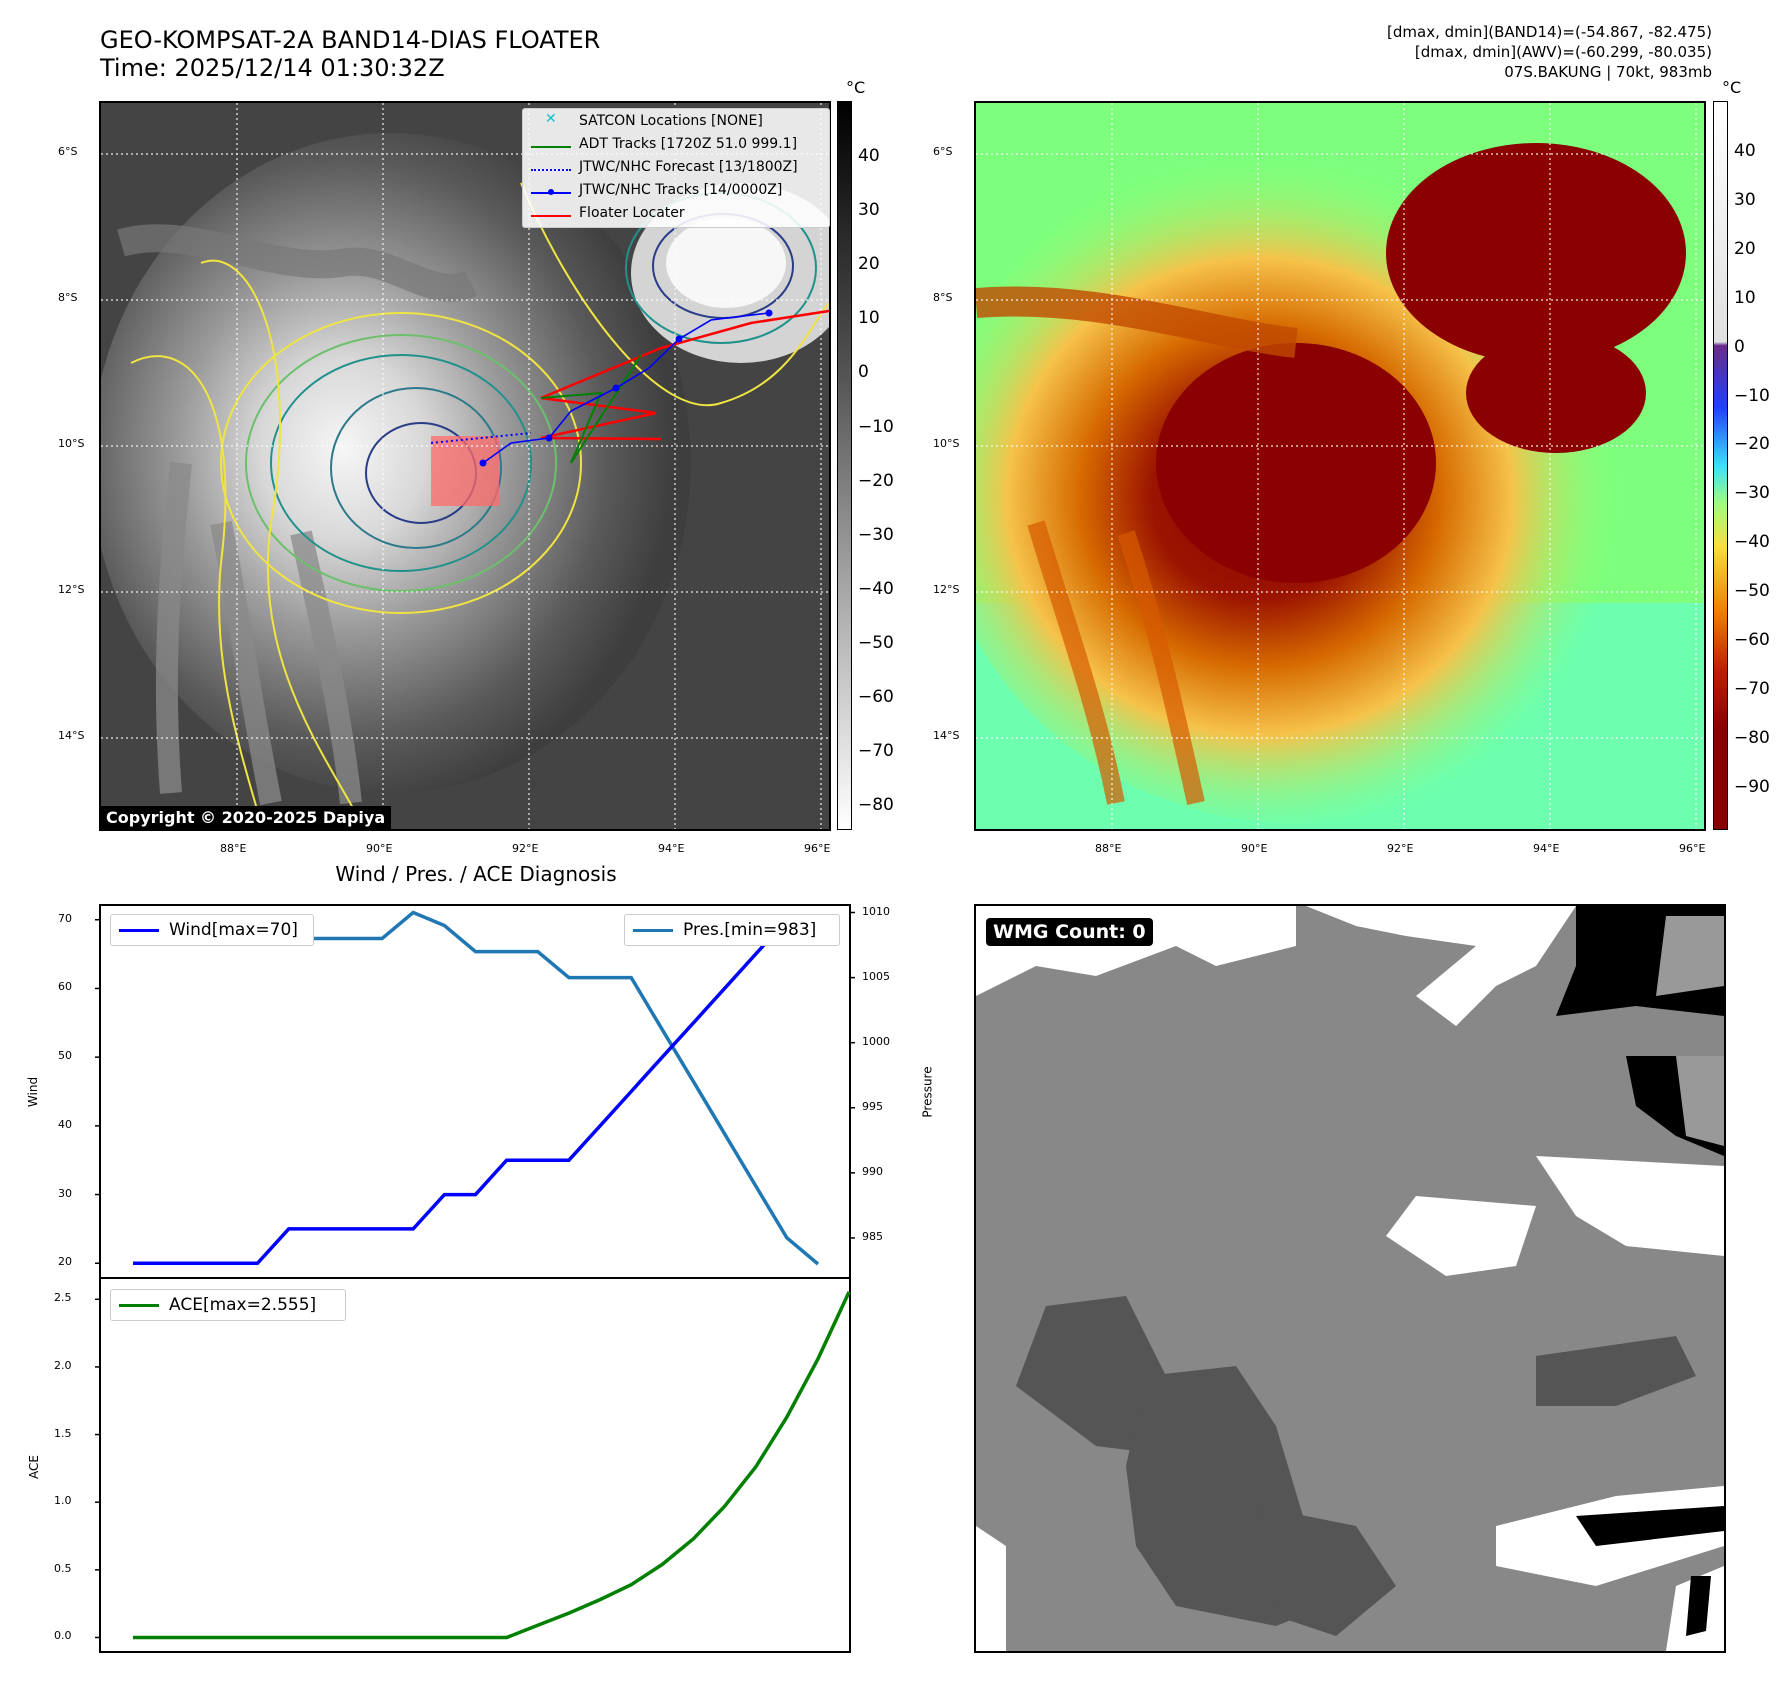  I want to click on info-line-3: 07S.BAKUNG | 70kt, 983mb, so click(1608, 72).